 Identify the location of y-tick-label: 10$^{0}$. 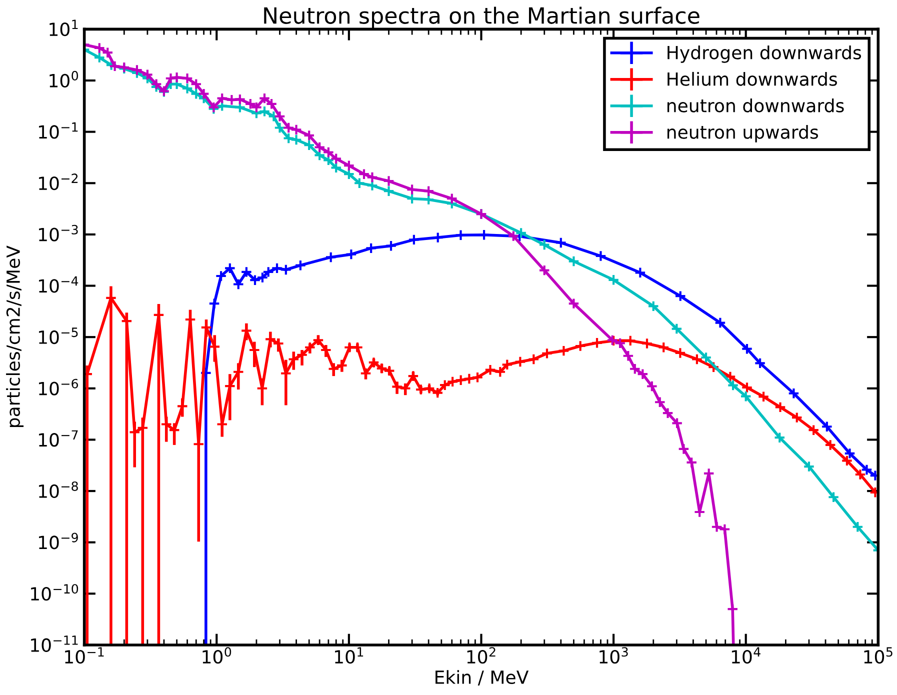
(64, 79).